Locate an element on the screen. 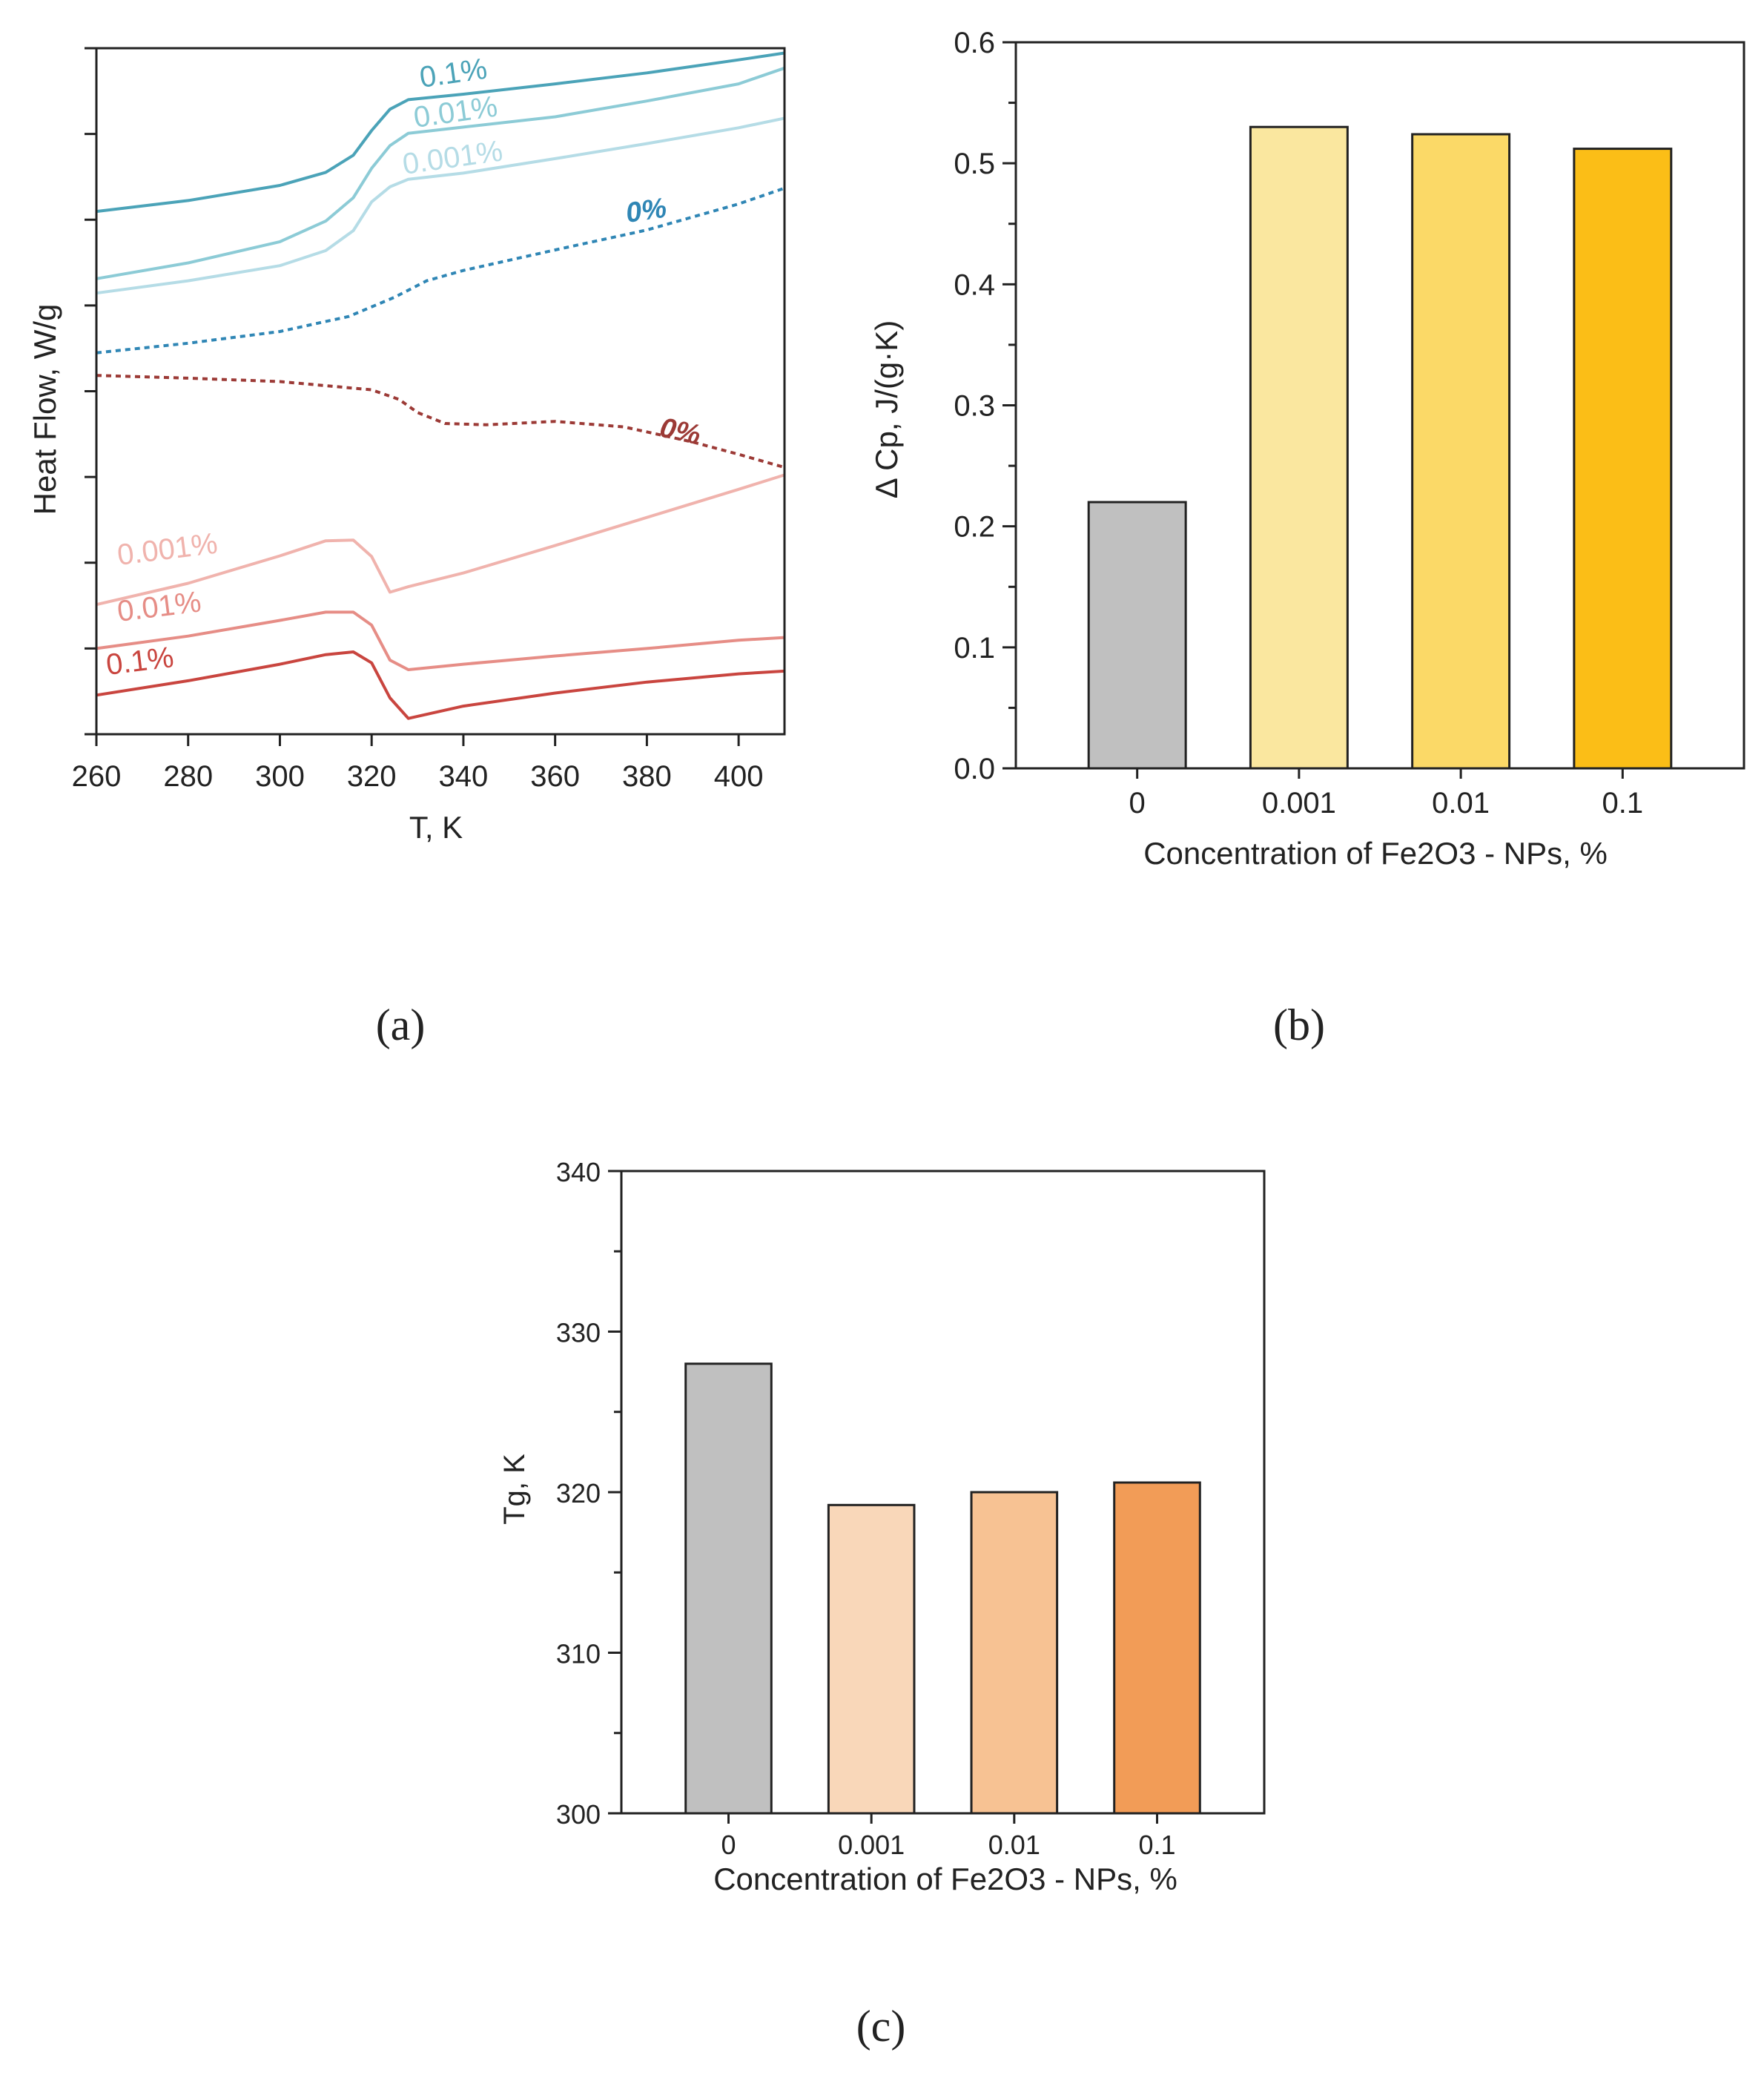 Image resolution: width=1764 pixels, height=2084 pixels. panel-a-series-heating-0_001pct is located at coordinates (440, 205).